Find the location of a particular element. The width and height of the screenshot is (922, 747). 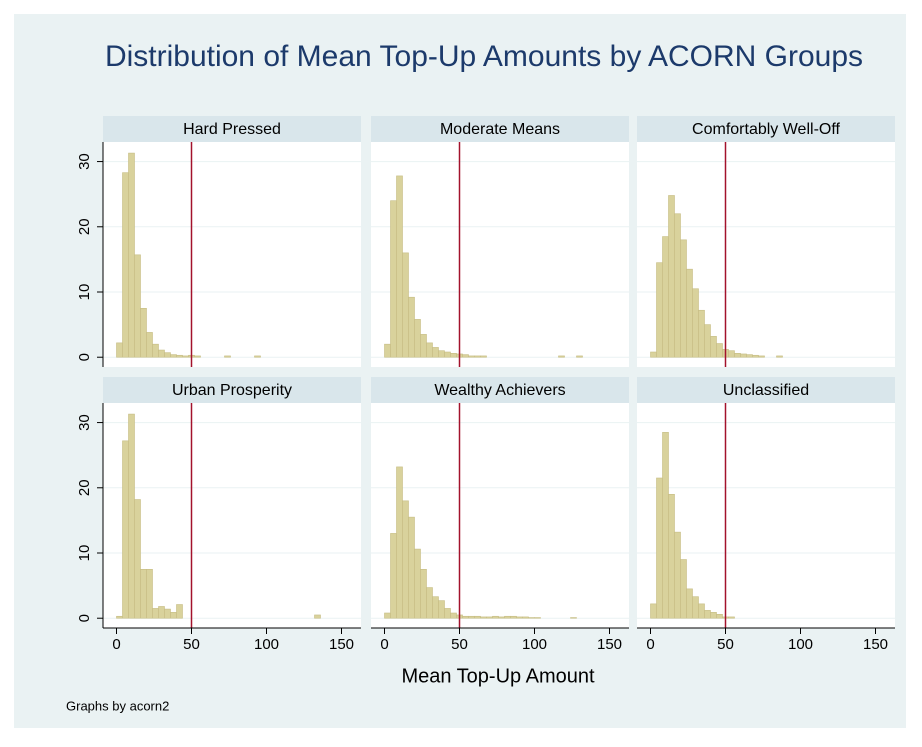

panel-title: Moderate Means is located at coordinates (500, 129).